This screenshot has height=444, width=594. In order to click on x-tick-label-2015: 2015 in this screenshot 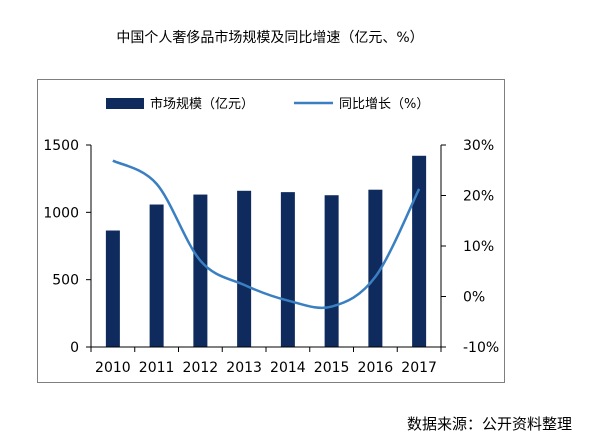, I will do `click(332, 368)`.